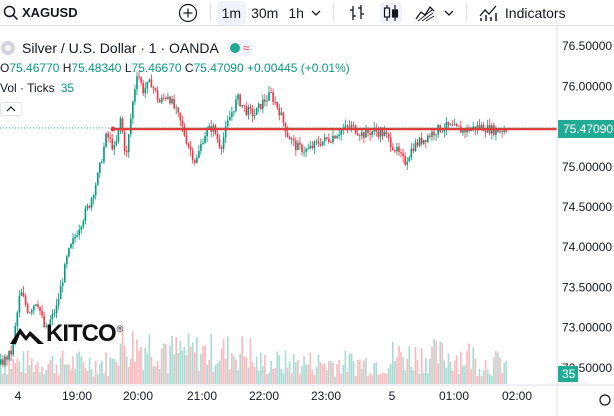 The width and height of the screenshot is (614, 416). I want to click on area-style-icon, so click(425, 13).